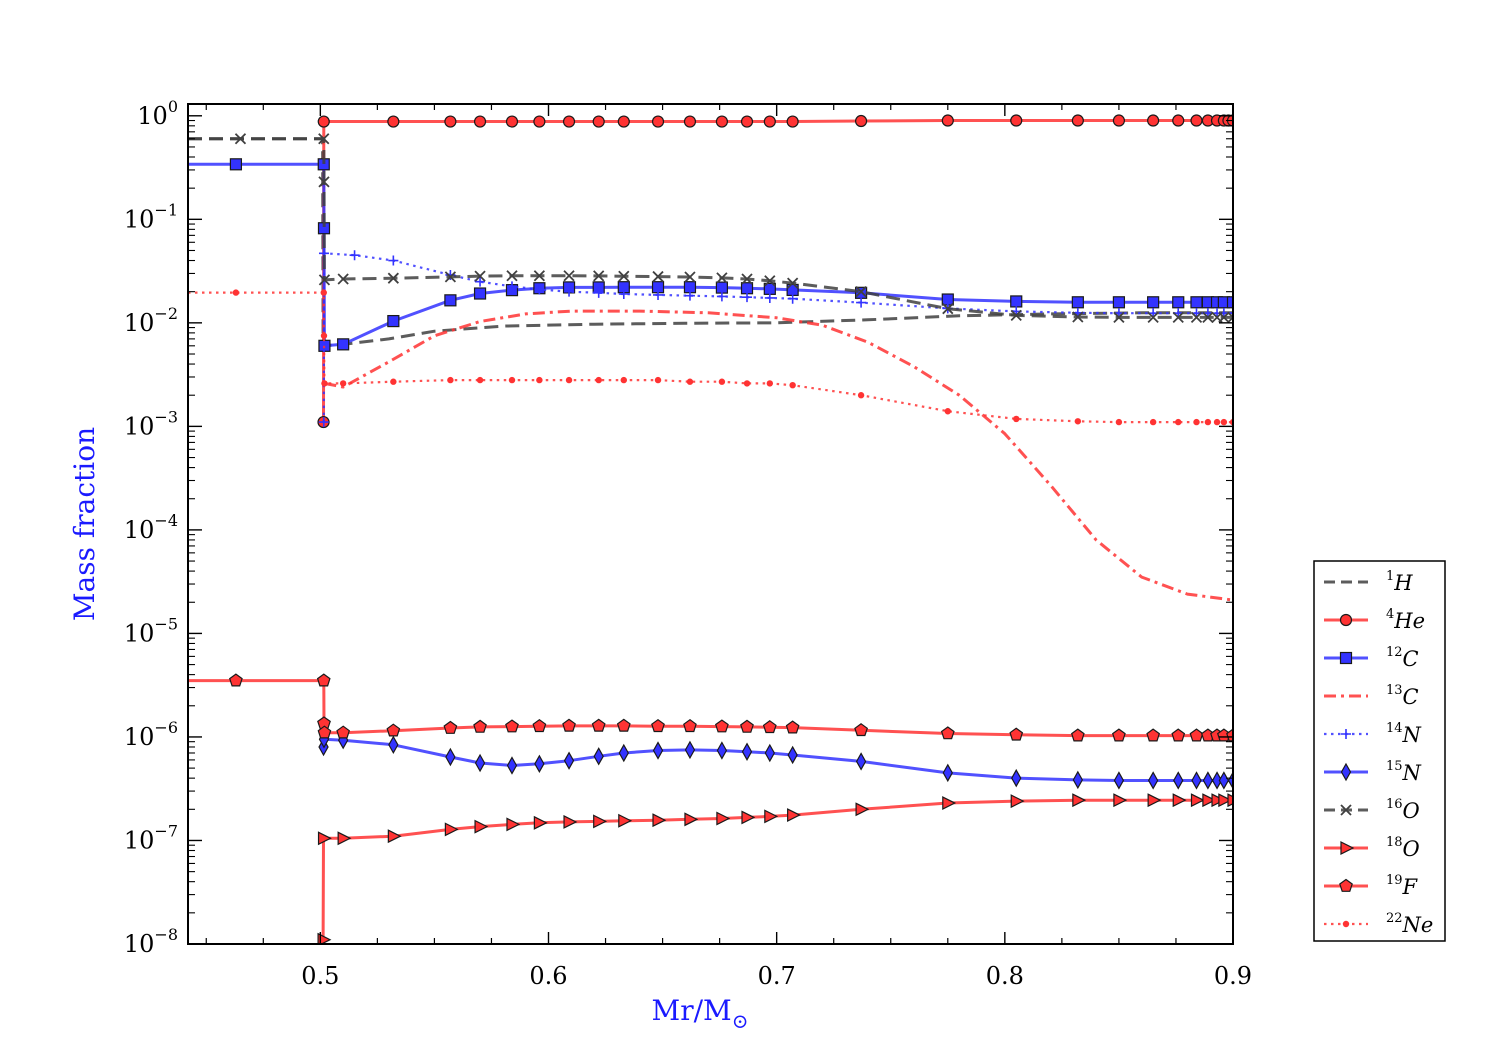 The width and height of the screenshot is (1500, 1050). Describe the element at coordinates (151, 423) in the screenshot. I see `y-tick-label: 10⁻³` at that location.